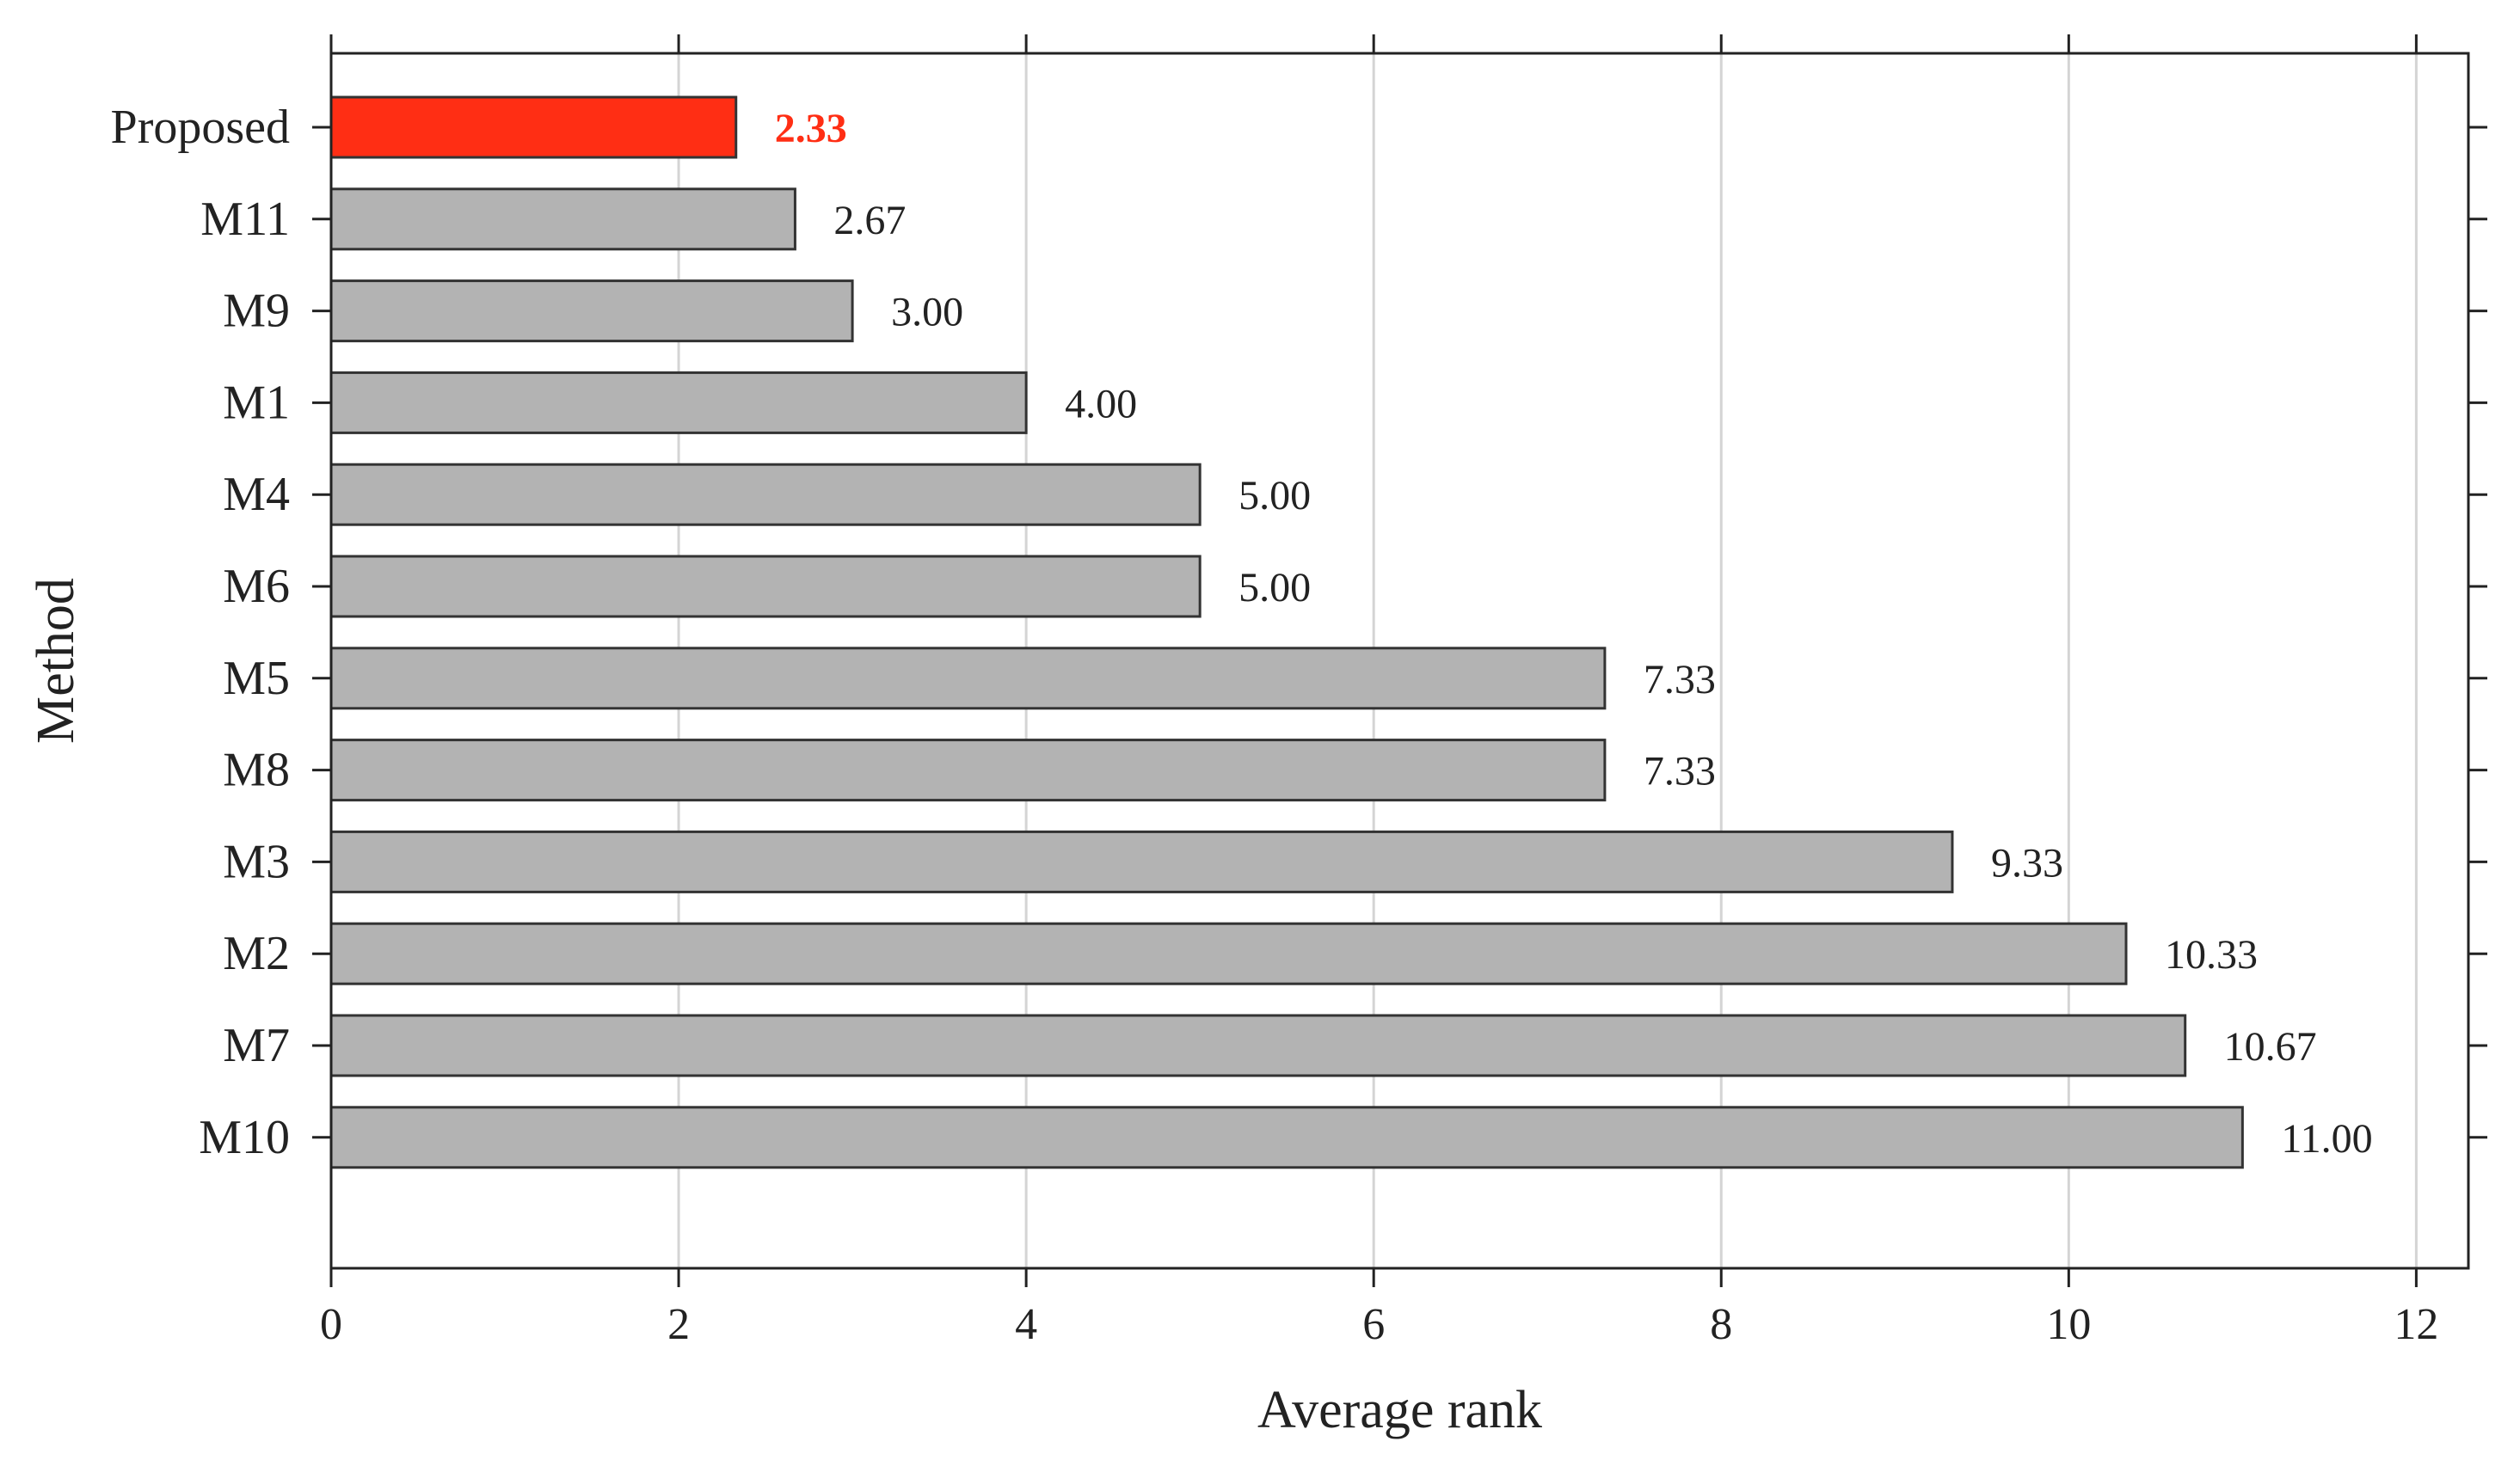  Describe the element at coordinates (679, 1324) in the screenshot. I see `x-tick-label: 2` at that location.